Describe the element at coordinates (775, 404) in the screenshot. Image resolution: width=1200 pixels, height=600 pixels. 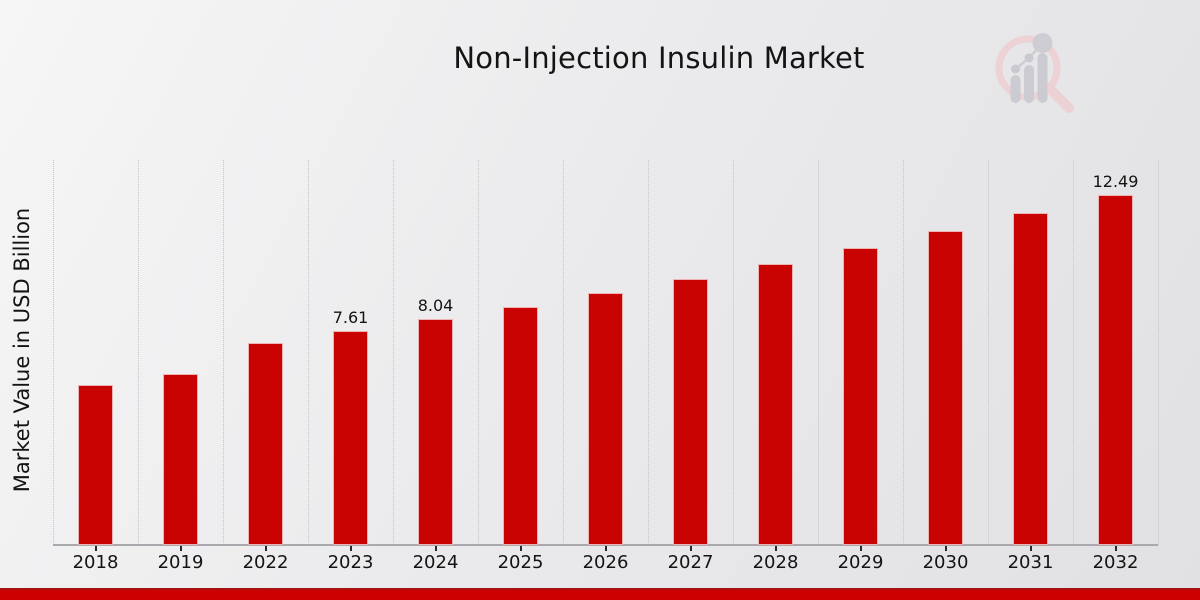
I see `bar-2028` at that location.